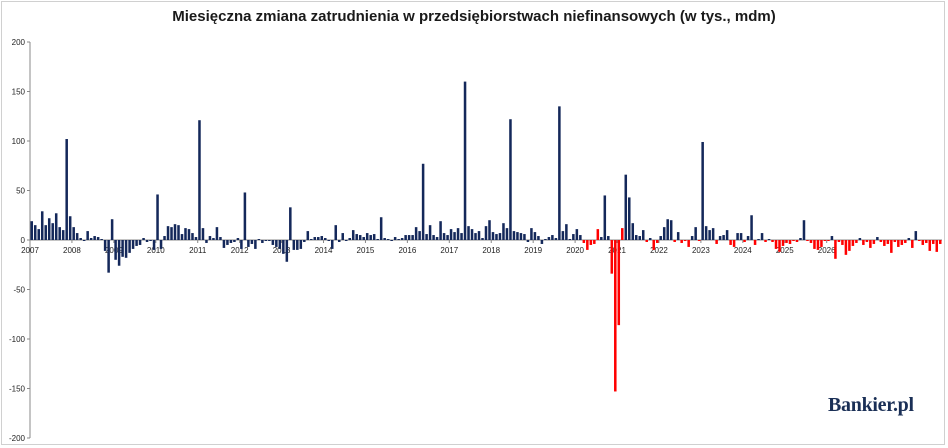 This screenshot has width=948, height=448. I want to click on y-tick-label: 200, so click(19, 42).